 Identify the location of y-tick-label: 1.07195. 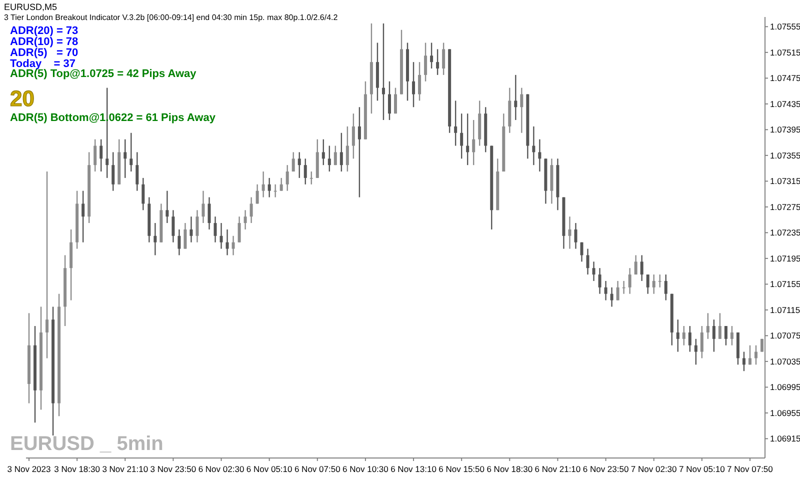
(785, 258).